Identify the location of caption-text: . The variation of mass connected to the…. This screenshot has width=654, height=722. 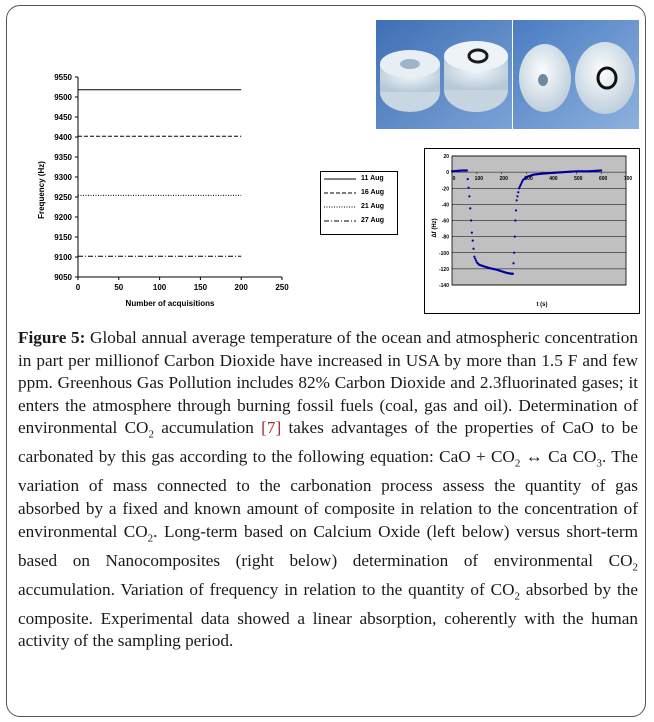
(328, 494).